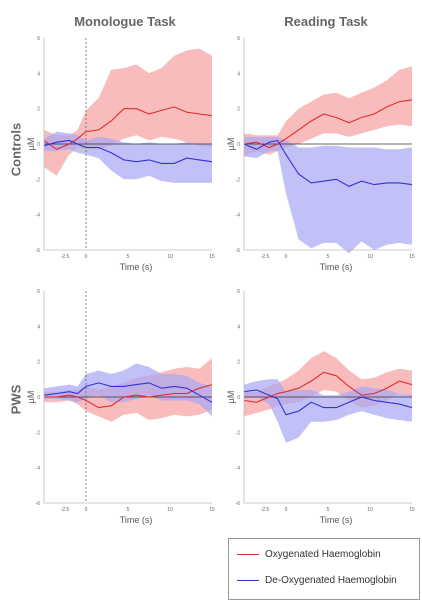 This screenshot has height=604, width=422. I want to click on legend-item-oxygenated: Oxygenated Haemoglobin, so click(309, 554).